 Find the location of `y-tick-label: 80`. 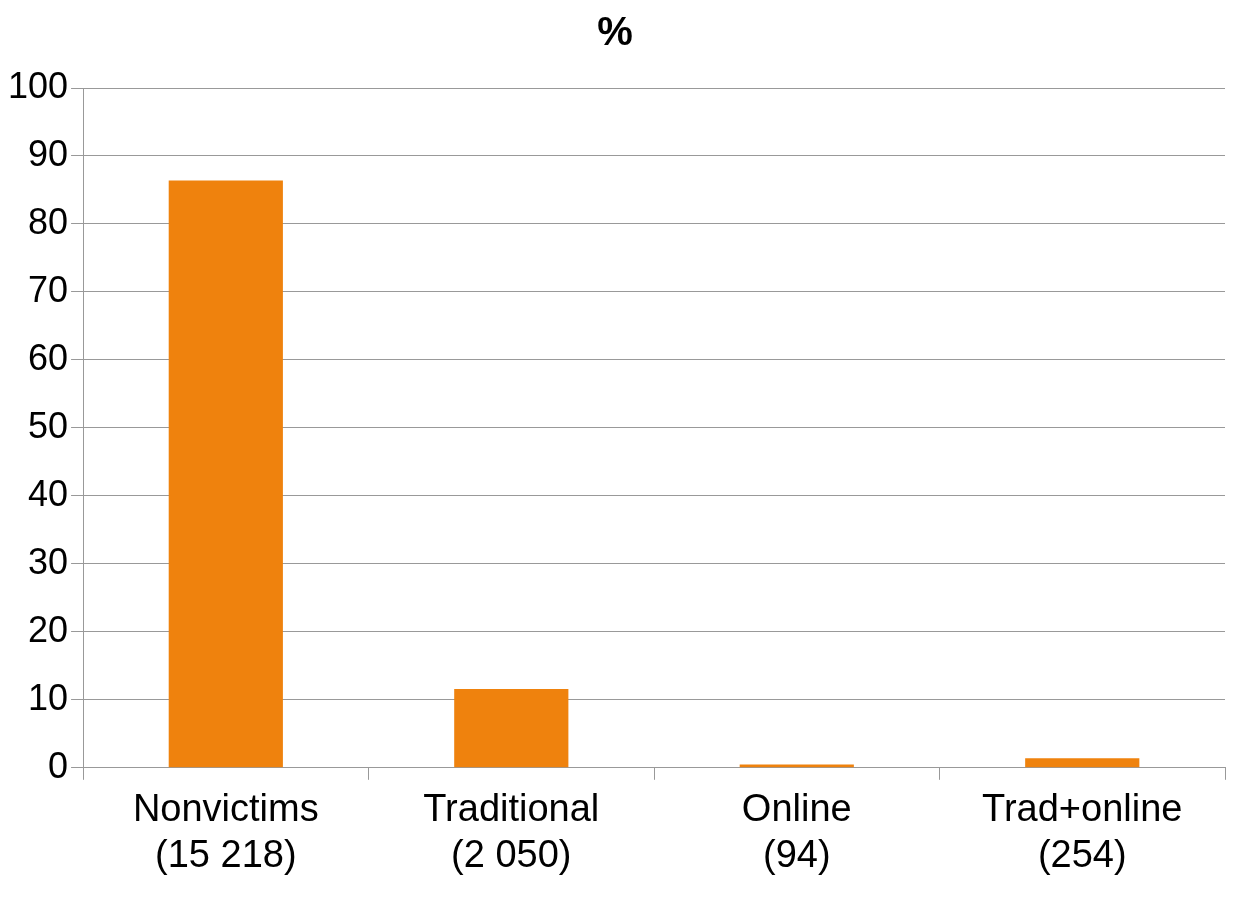

y-tick-label: 80 is located at coordinates (48, 221).